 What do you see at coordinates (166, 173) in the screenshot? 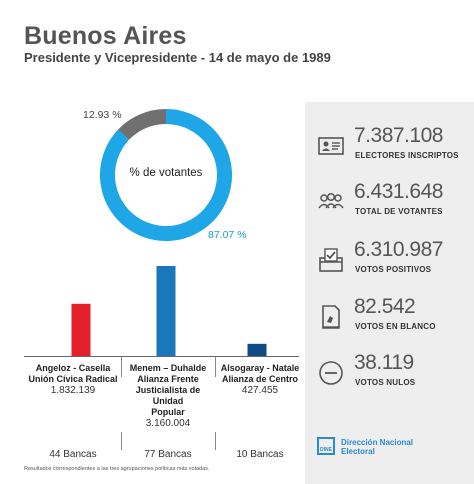
I see `donut-center-label: % de votantes` at bounding box center [166, 173].